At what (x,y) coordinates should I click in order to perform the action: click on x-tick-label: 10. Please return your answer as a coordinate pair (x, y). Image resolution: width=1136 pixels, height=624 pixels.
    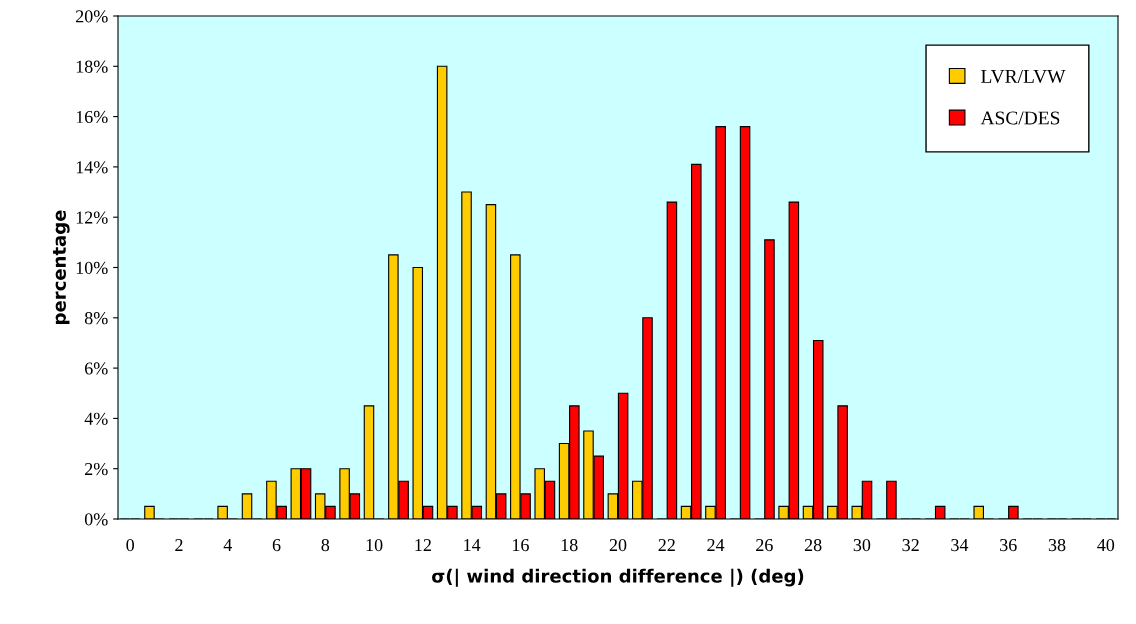
    Looking at the image, I should click on (374, 545).